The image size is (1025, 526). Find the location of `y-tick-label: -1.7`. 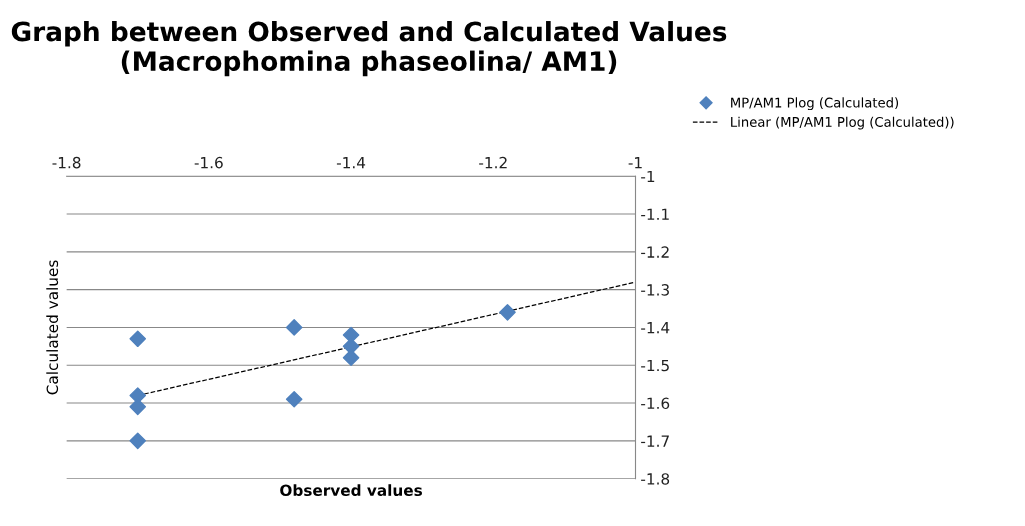

y-tick-label: -1.7 is located at coordinates (655, 441).